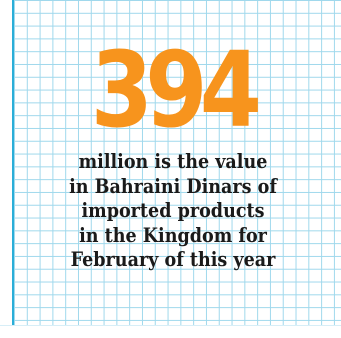 This screenshot has height=338, width=341. What do you see at coordinates (170, 325) in the screenshot?
I see `grid-bottom-border` at bounding box center [170, 325].